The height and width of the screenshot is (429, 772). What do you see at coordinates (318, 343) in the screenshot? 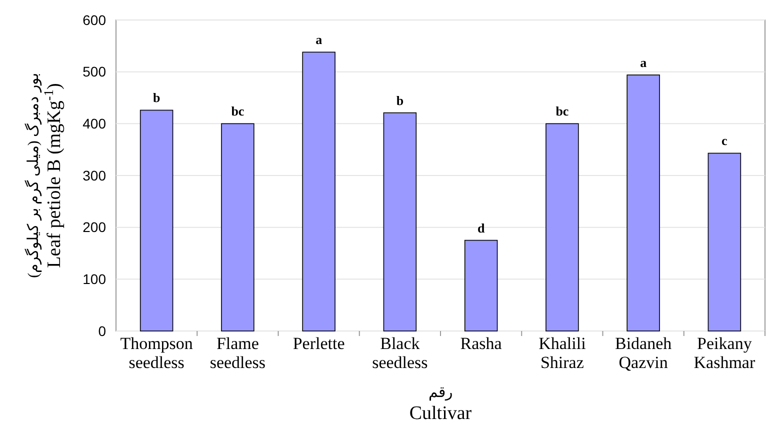
I see `x-tick-label: Perlette` at bounding box center [318, 343].